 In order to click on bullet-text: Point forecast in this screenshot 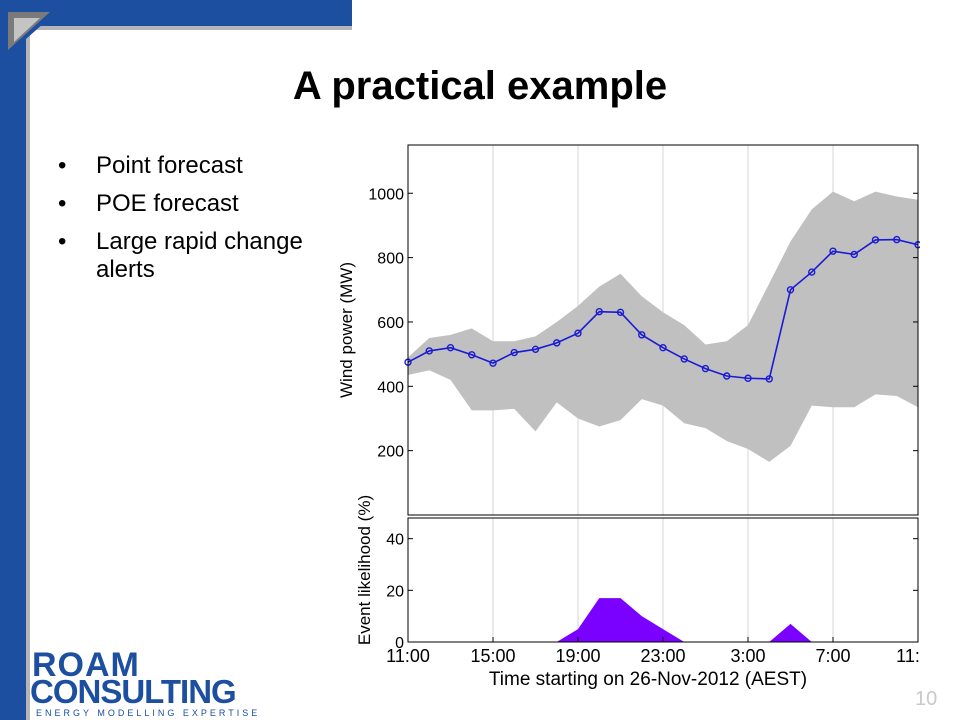, I will do `click(169, 165)`.